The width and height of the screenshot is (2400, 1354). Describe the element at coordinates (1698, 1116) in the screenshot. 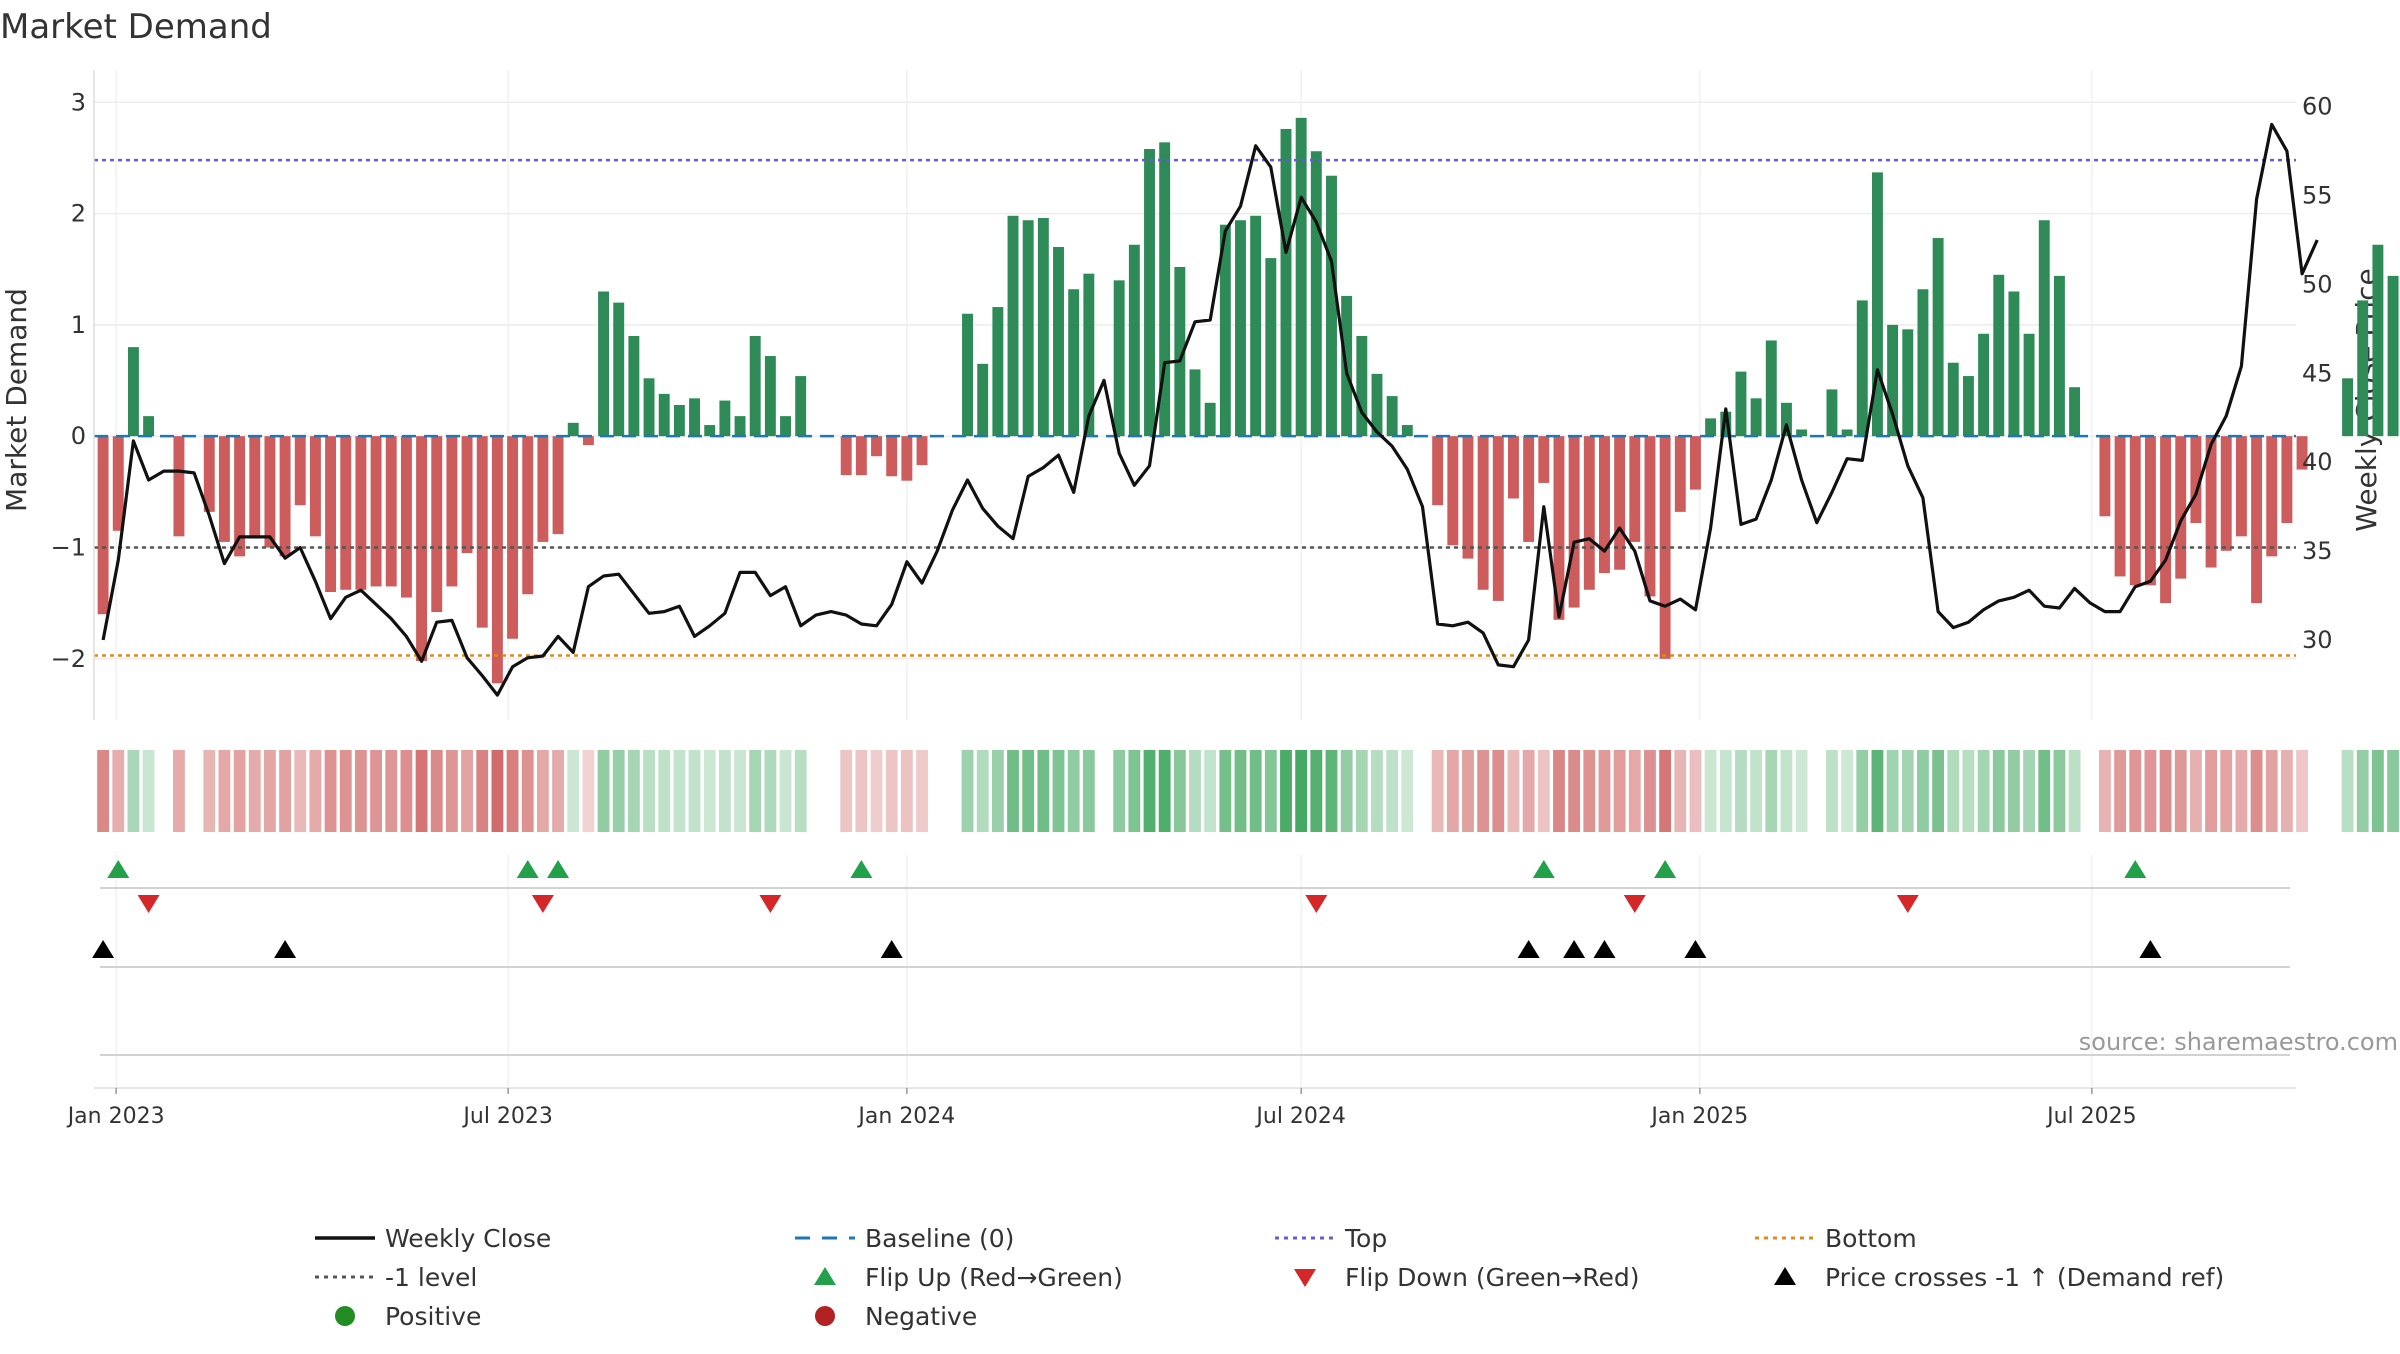

I see `x-tick-label: Jan 2025` at that location.